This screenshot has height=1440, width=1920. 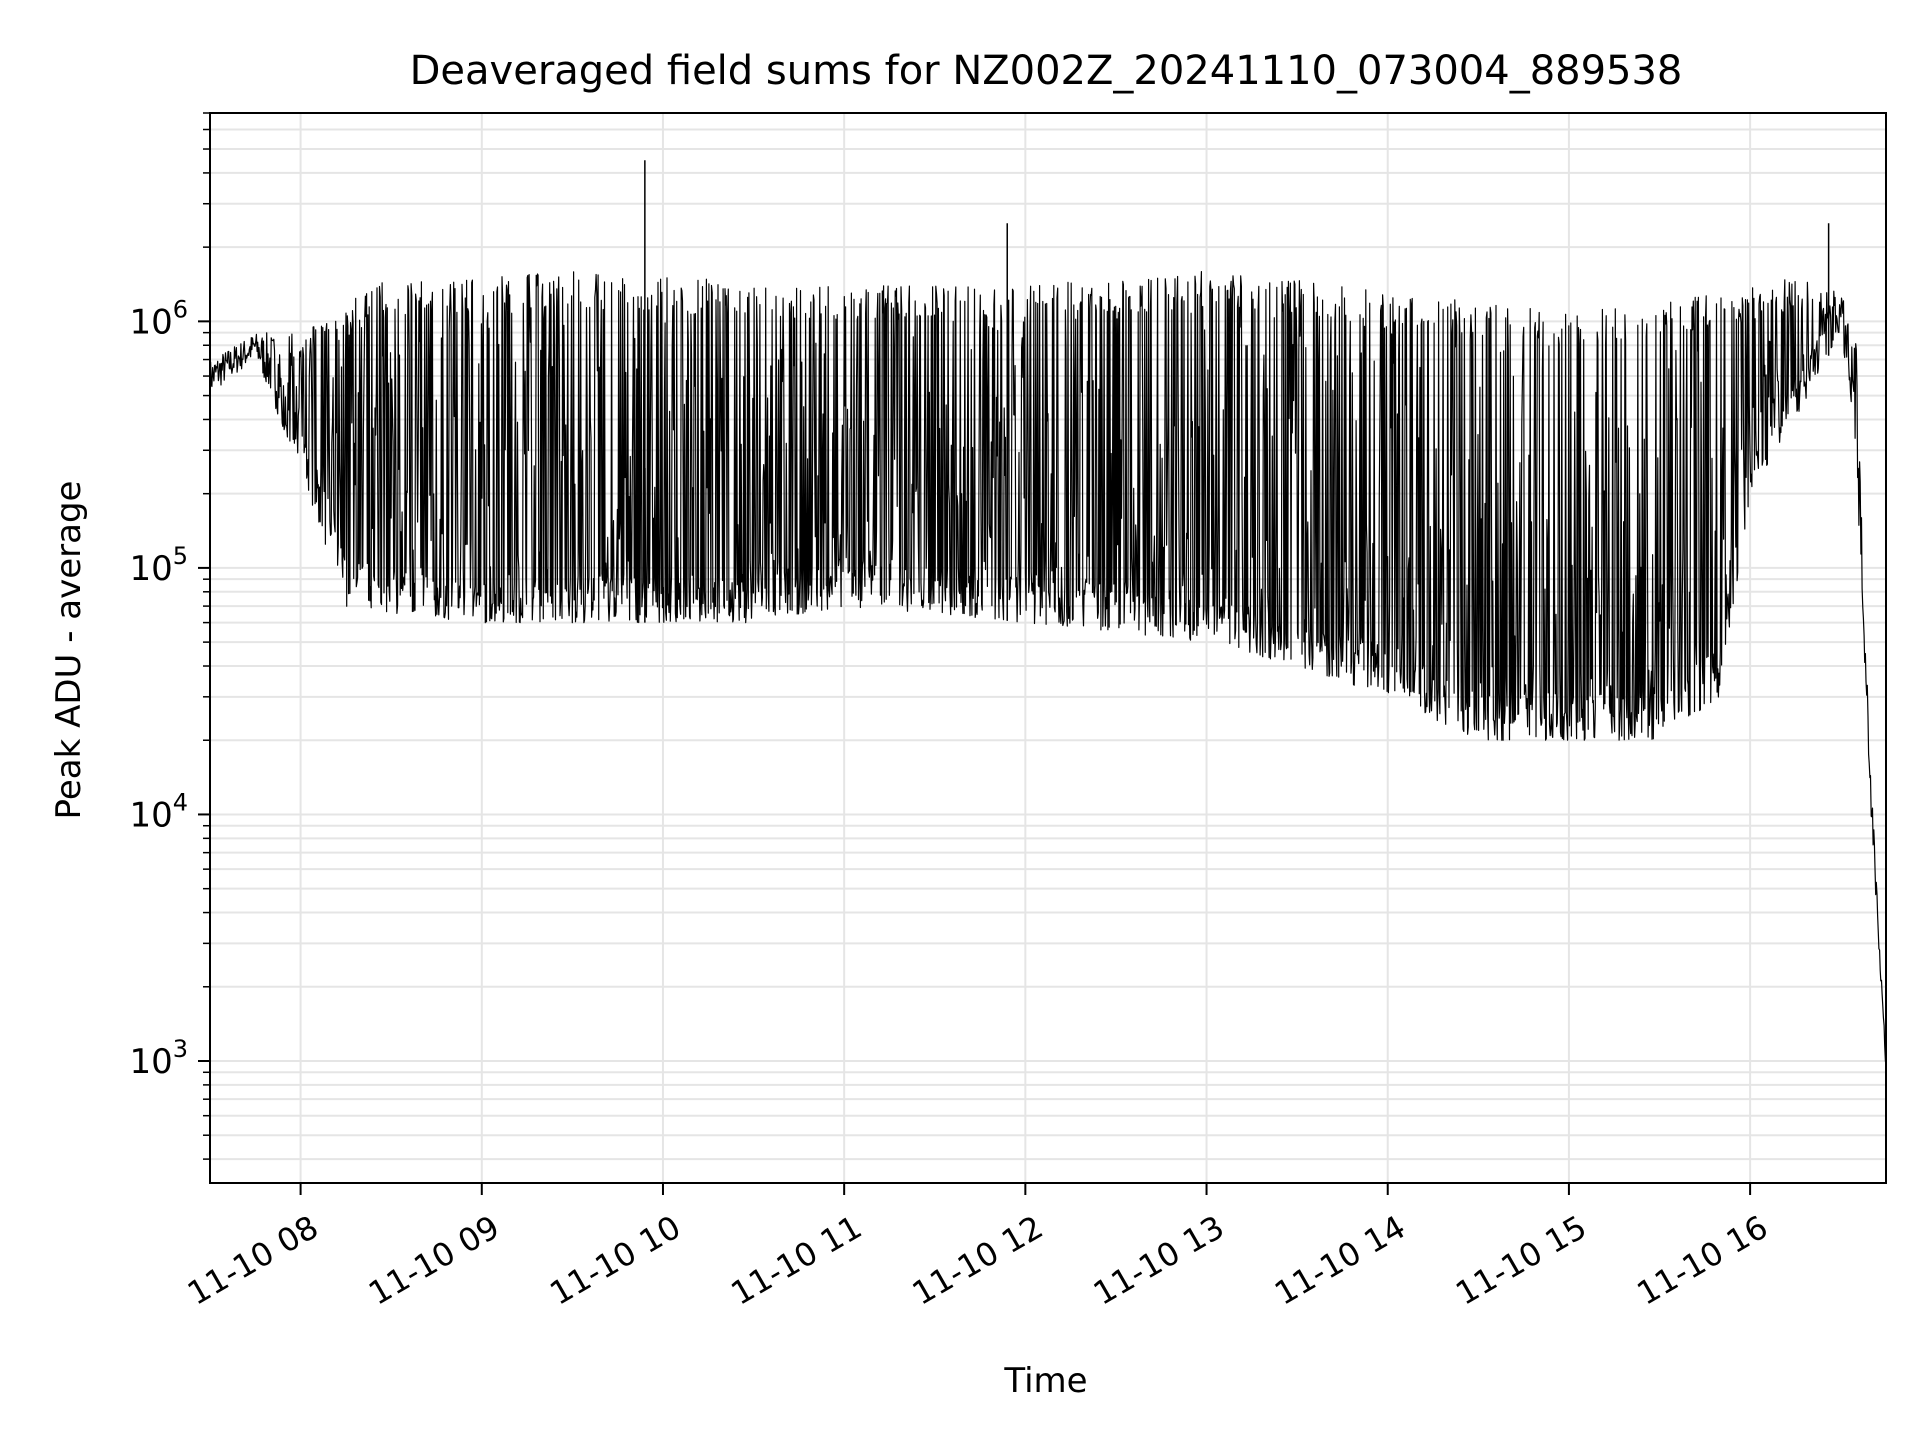 I want to click on y-tick-label: 10⁶, so click(x=158, y=318).